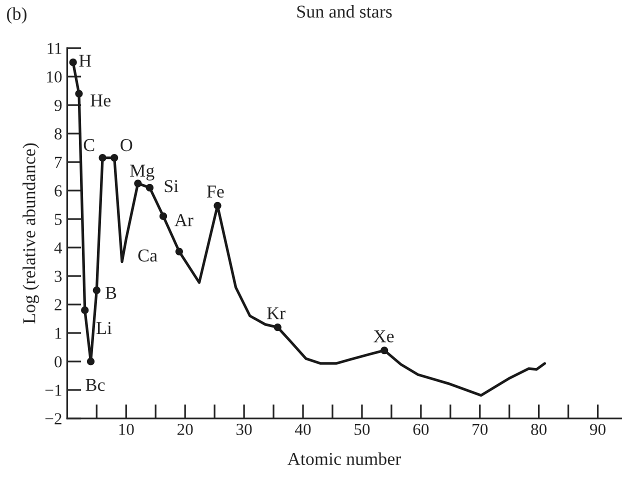 The width and height of the screenshot is (622, 481). Describe the element at coordinates (58, 134) in the screenshot. I see `y-tick-label: 8` at that location.